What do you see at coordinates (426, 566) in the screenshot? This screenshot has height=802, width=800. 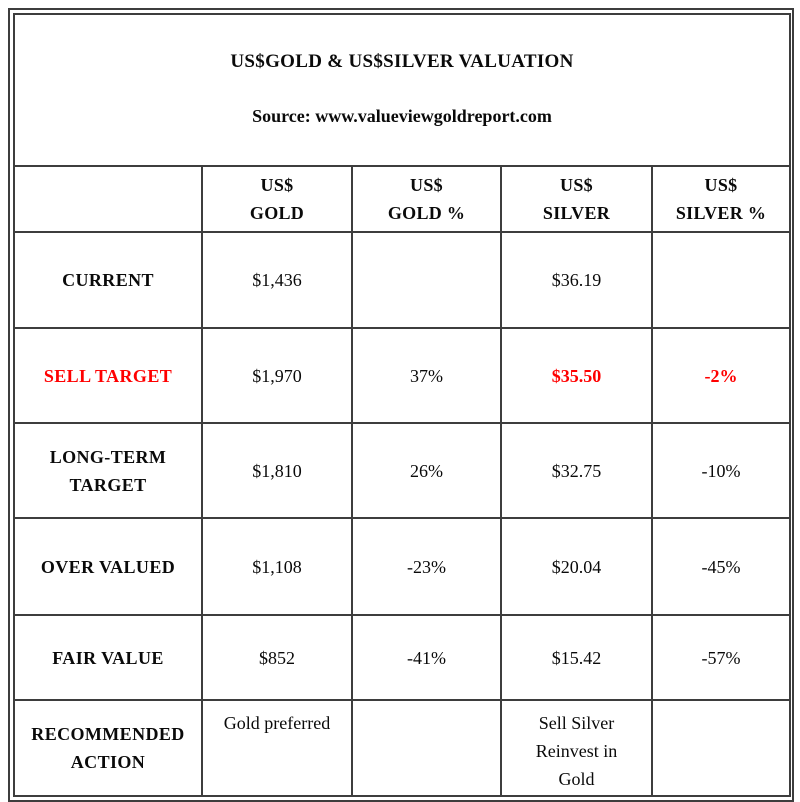 I see `cell-over-gold-pct: -23%` at bounding box center [426, 566].